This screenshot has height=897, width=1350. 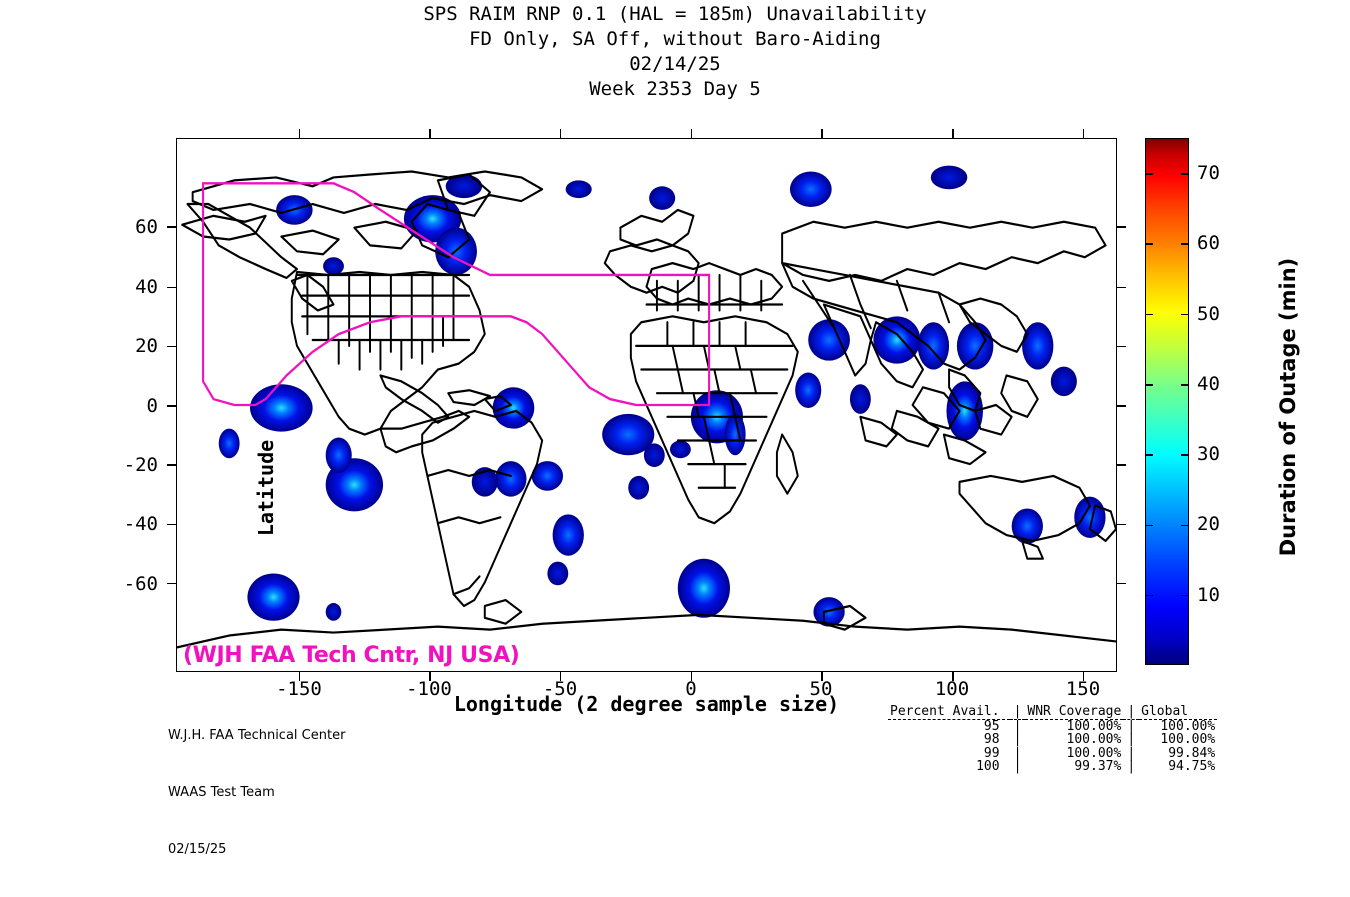 I want to click on colorbar-label: 20, so click(x=1208, y=524).